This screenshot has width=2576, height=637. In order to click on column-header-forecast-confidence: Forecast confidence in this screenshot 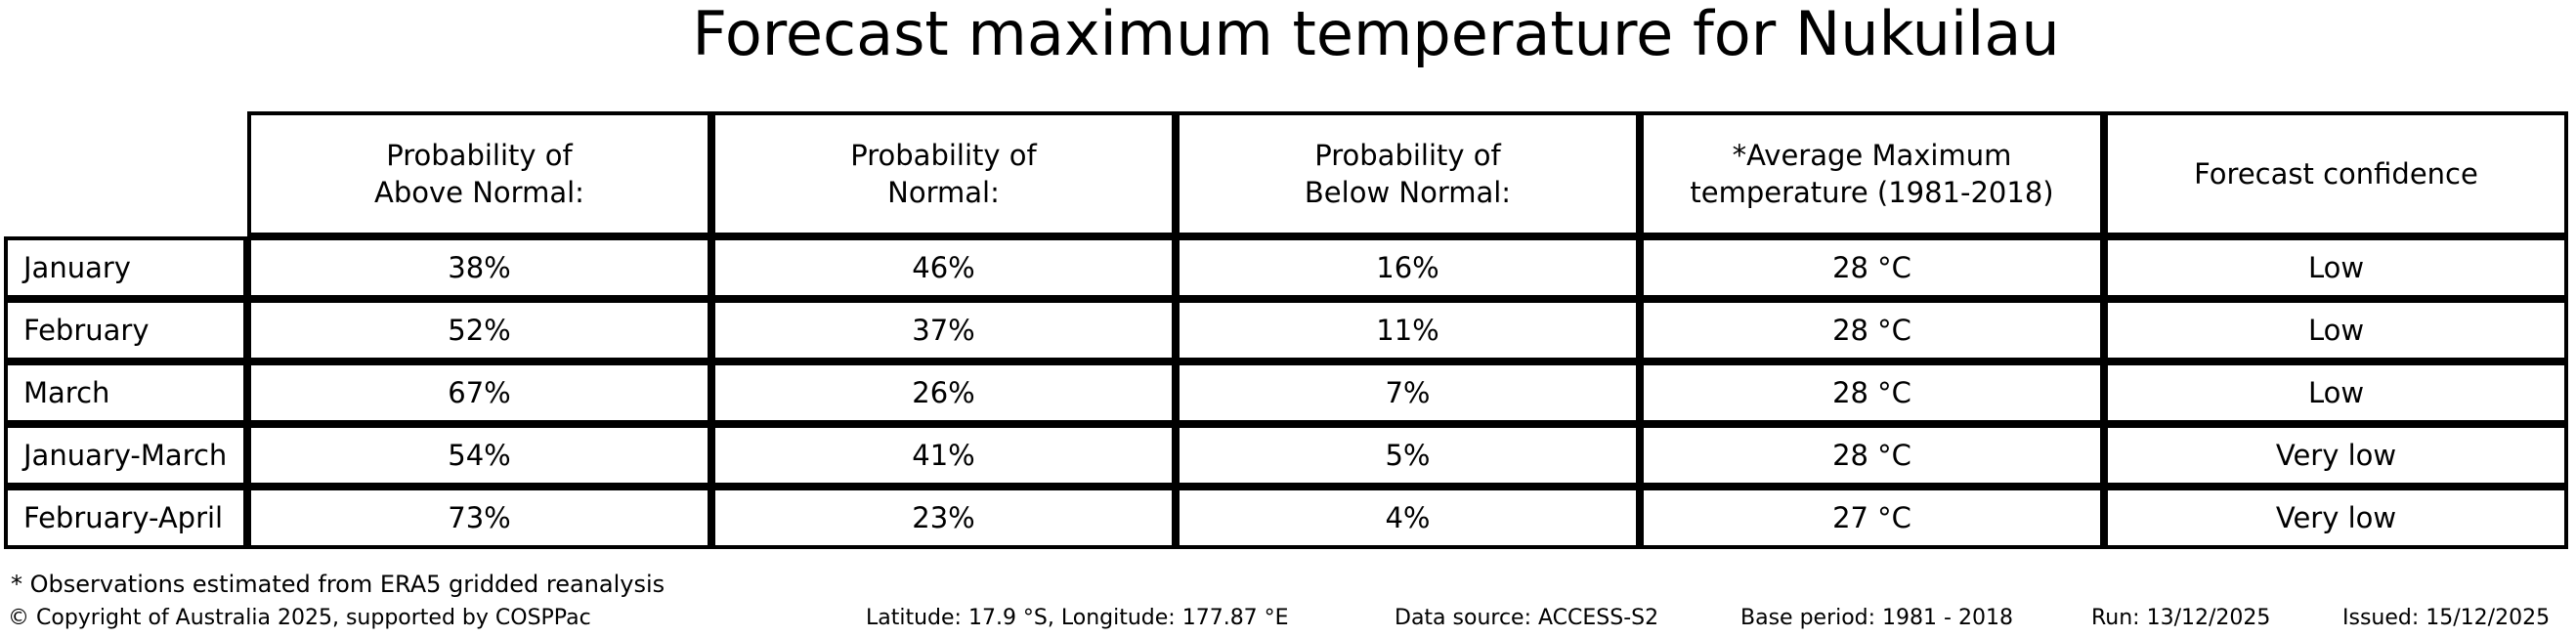, I will do `click(2336, 174)`.